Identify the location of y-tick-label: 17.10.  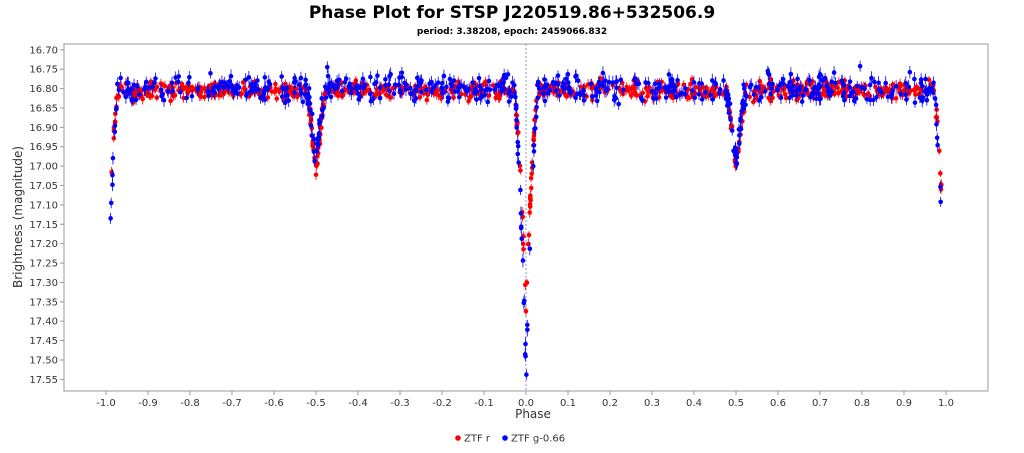
(43, 205).